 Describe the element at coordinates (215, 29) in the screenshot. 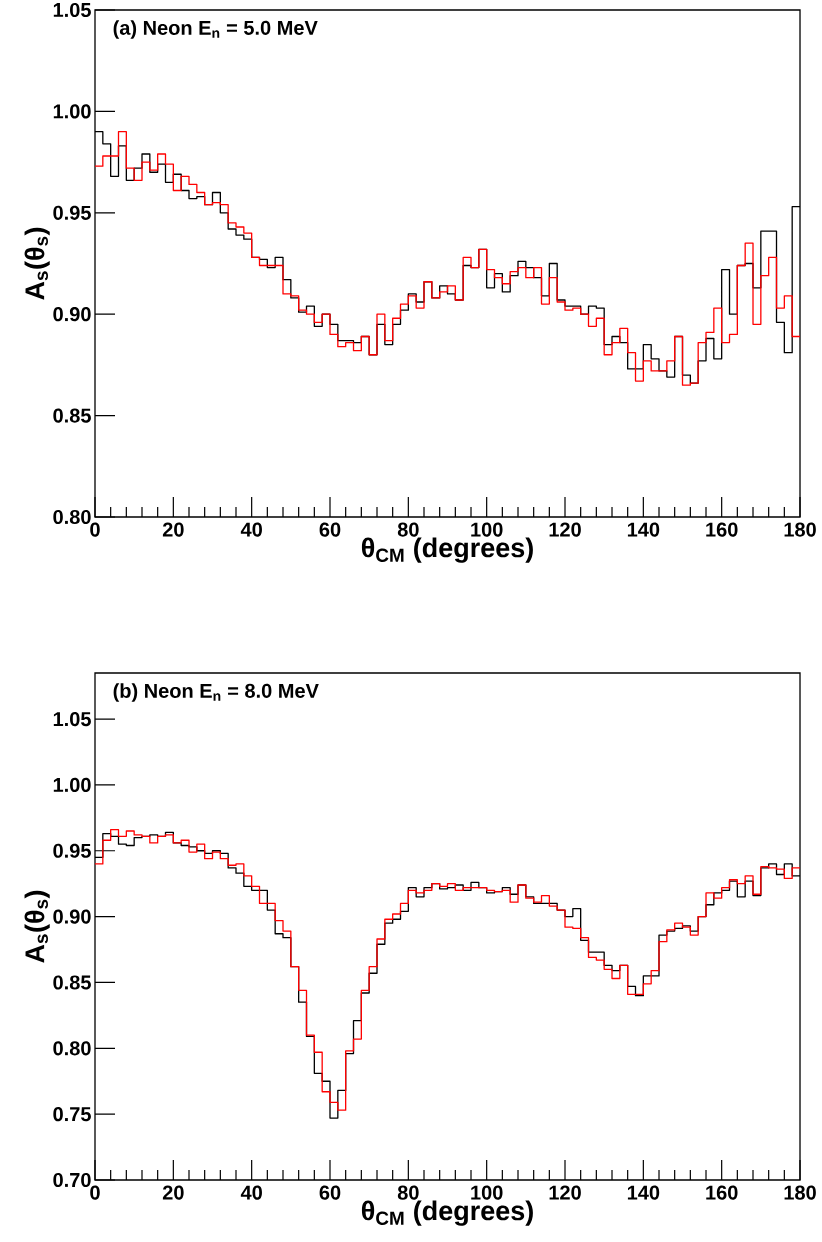

I see `chart-title: (a) Neon E$_{n}$ = 5.0 MeV` at that location.